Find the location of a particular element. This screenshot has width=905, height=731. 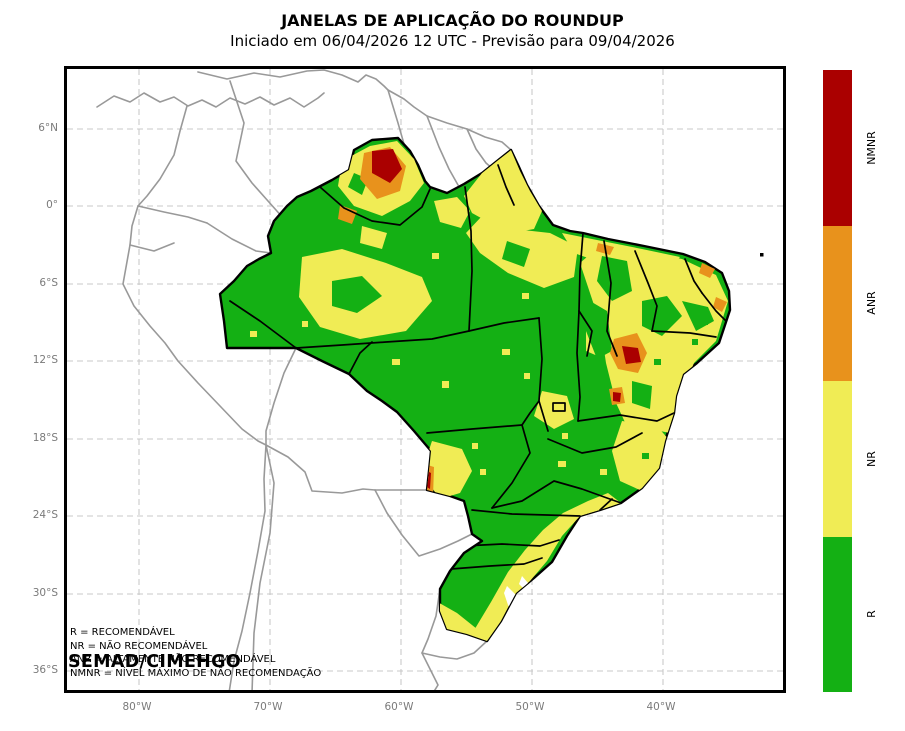

colorbar-segment-nr is located at coordinates (837, 459).